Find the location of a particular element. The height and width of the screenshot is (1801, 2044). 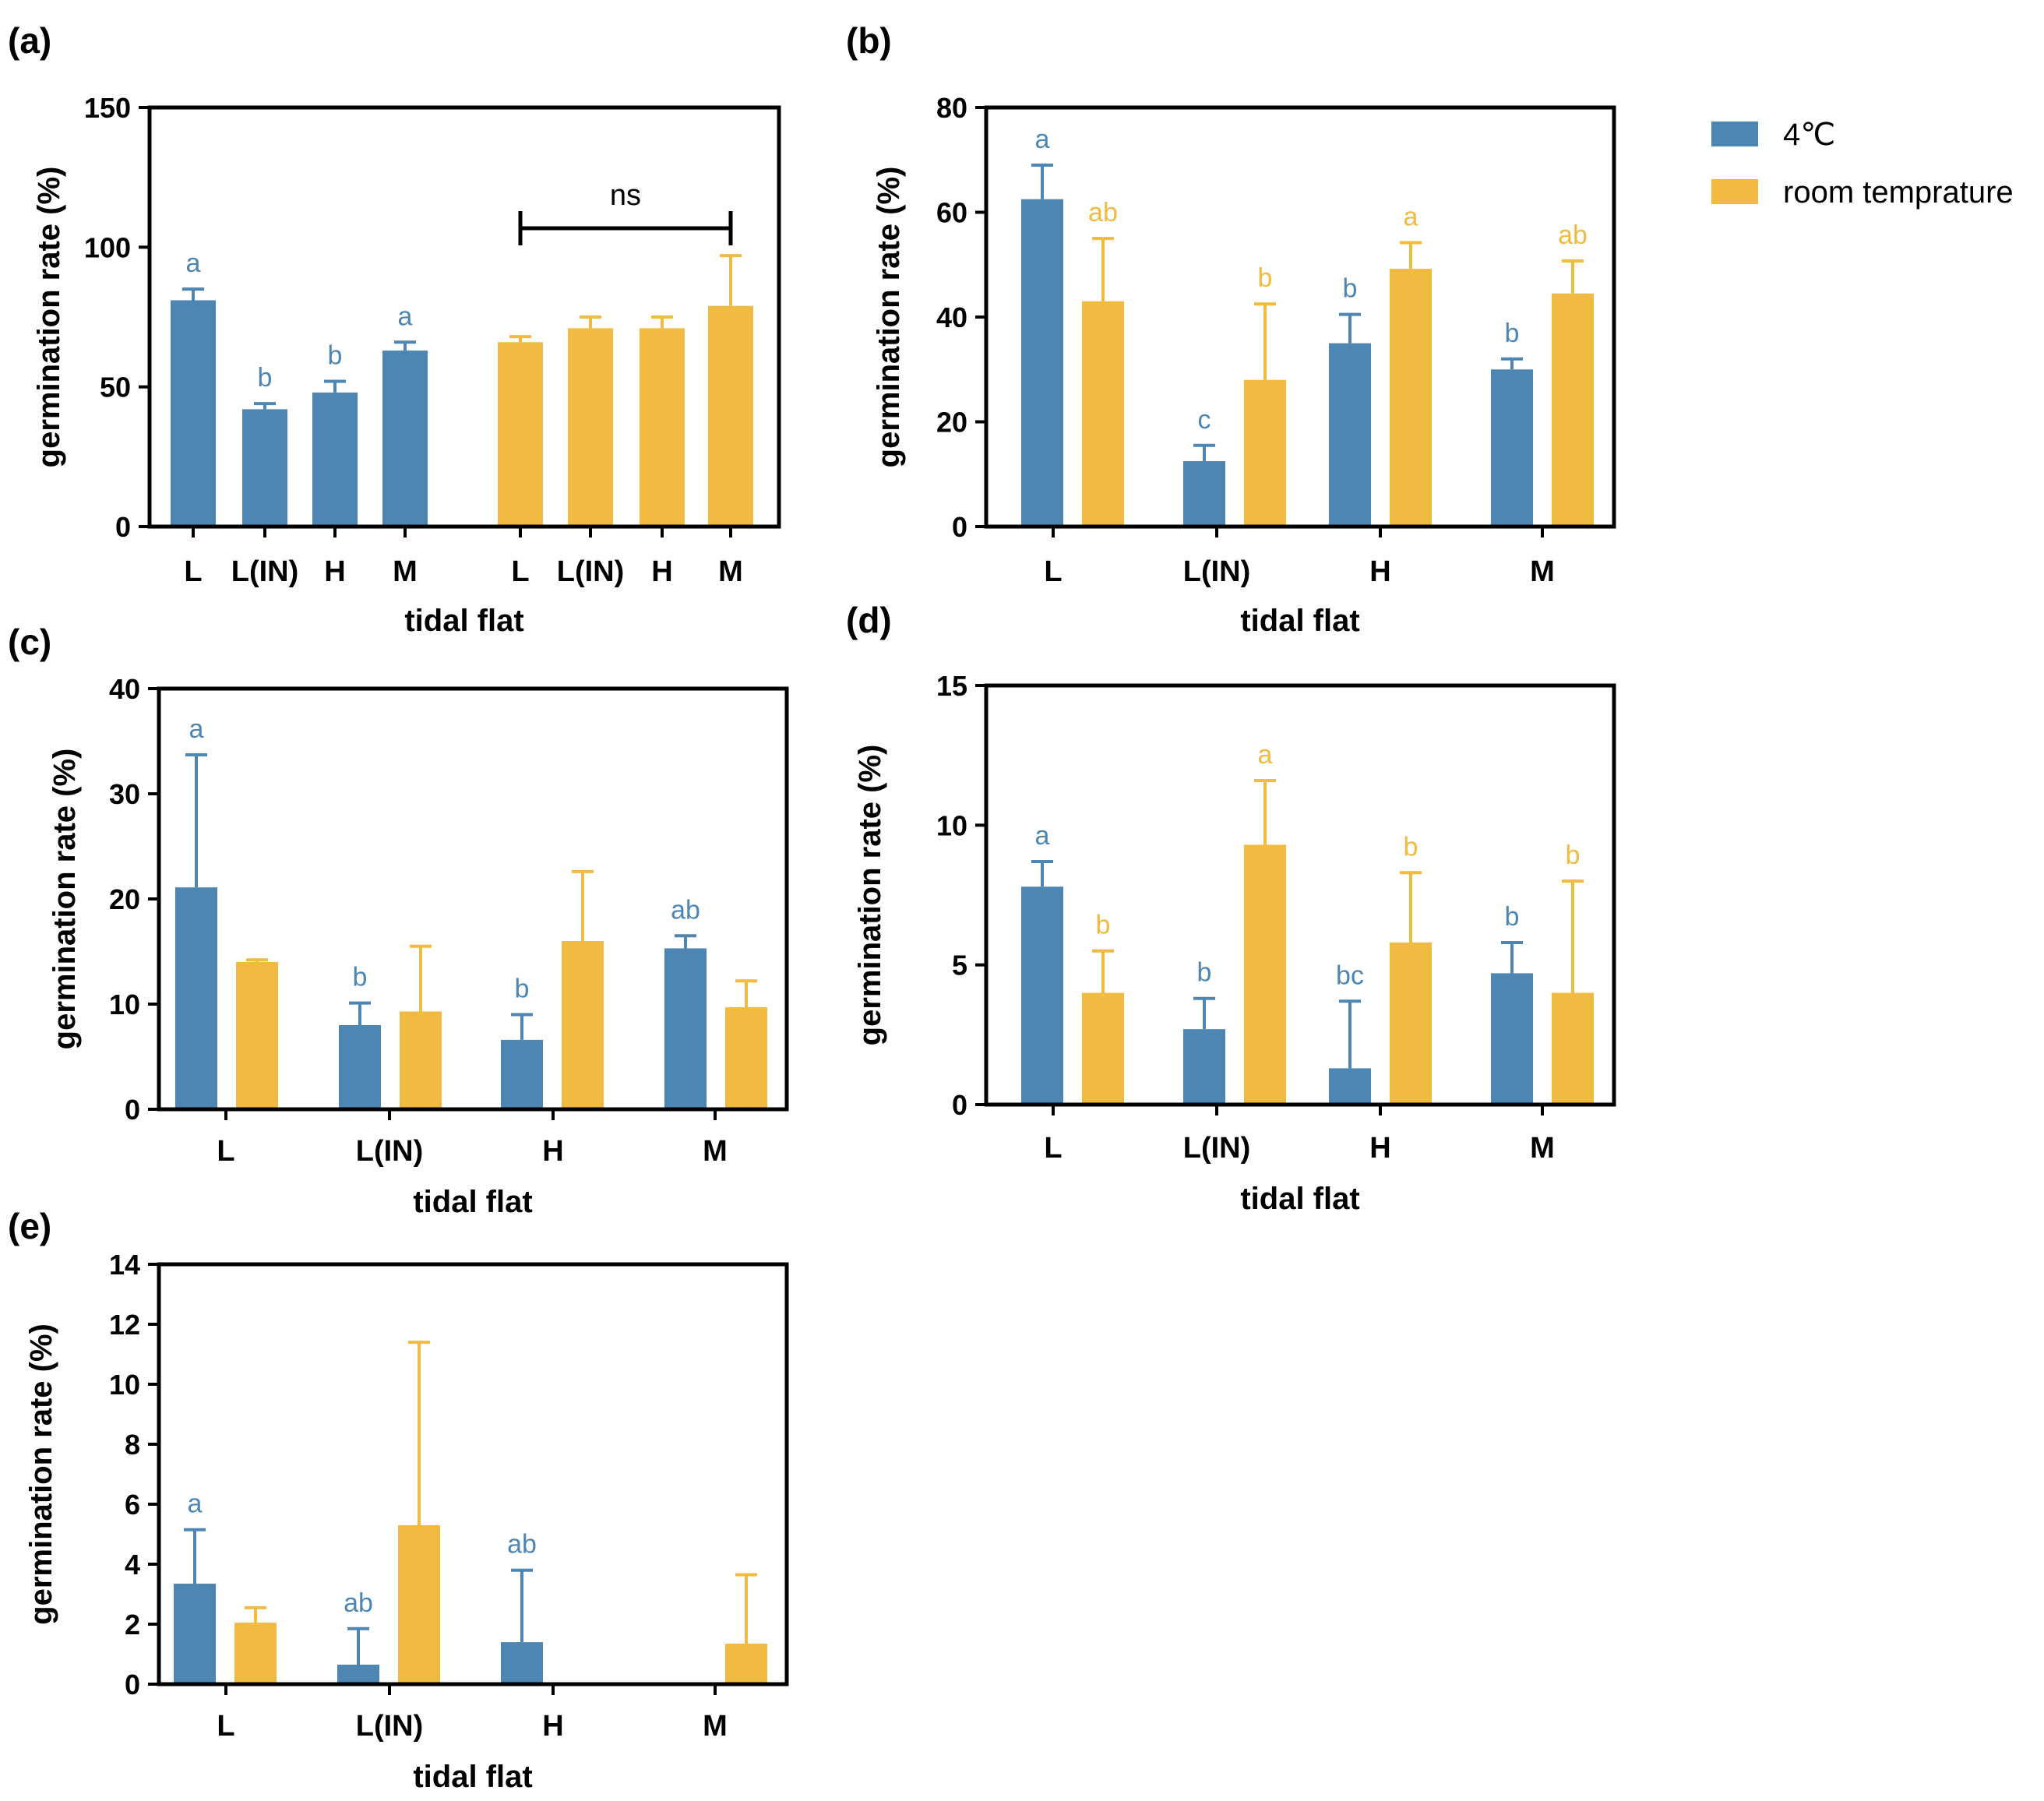

y-tick-label: 8 is located at coordinates (132, 1445).